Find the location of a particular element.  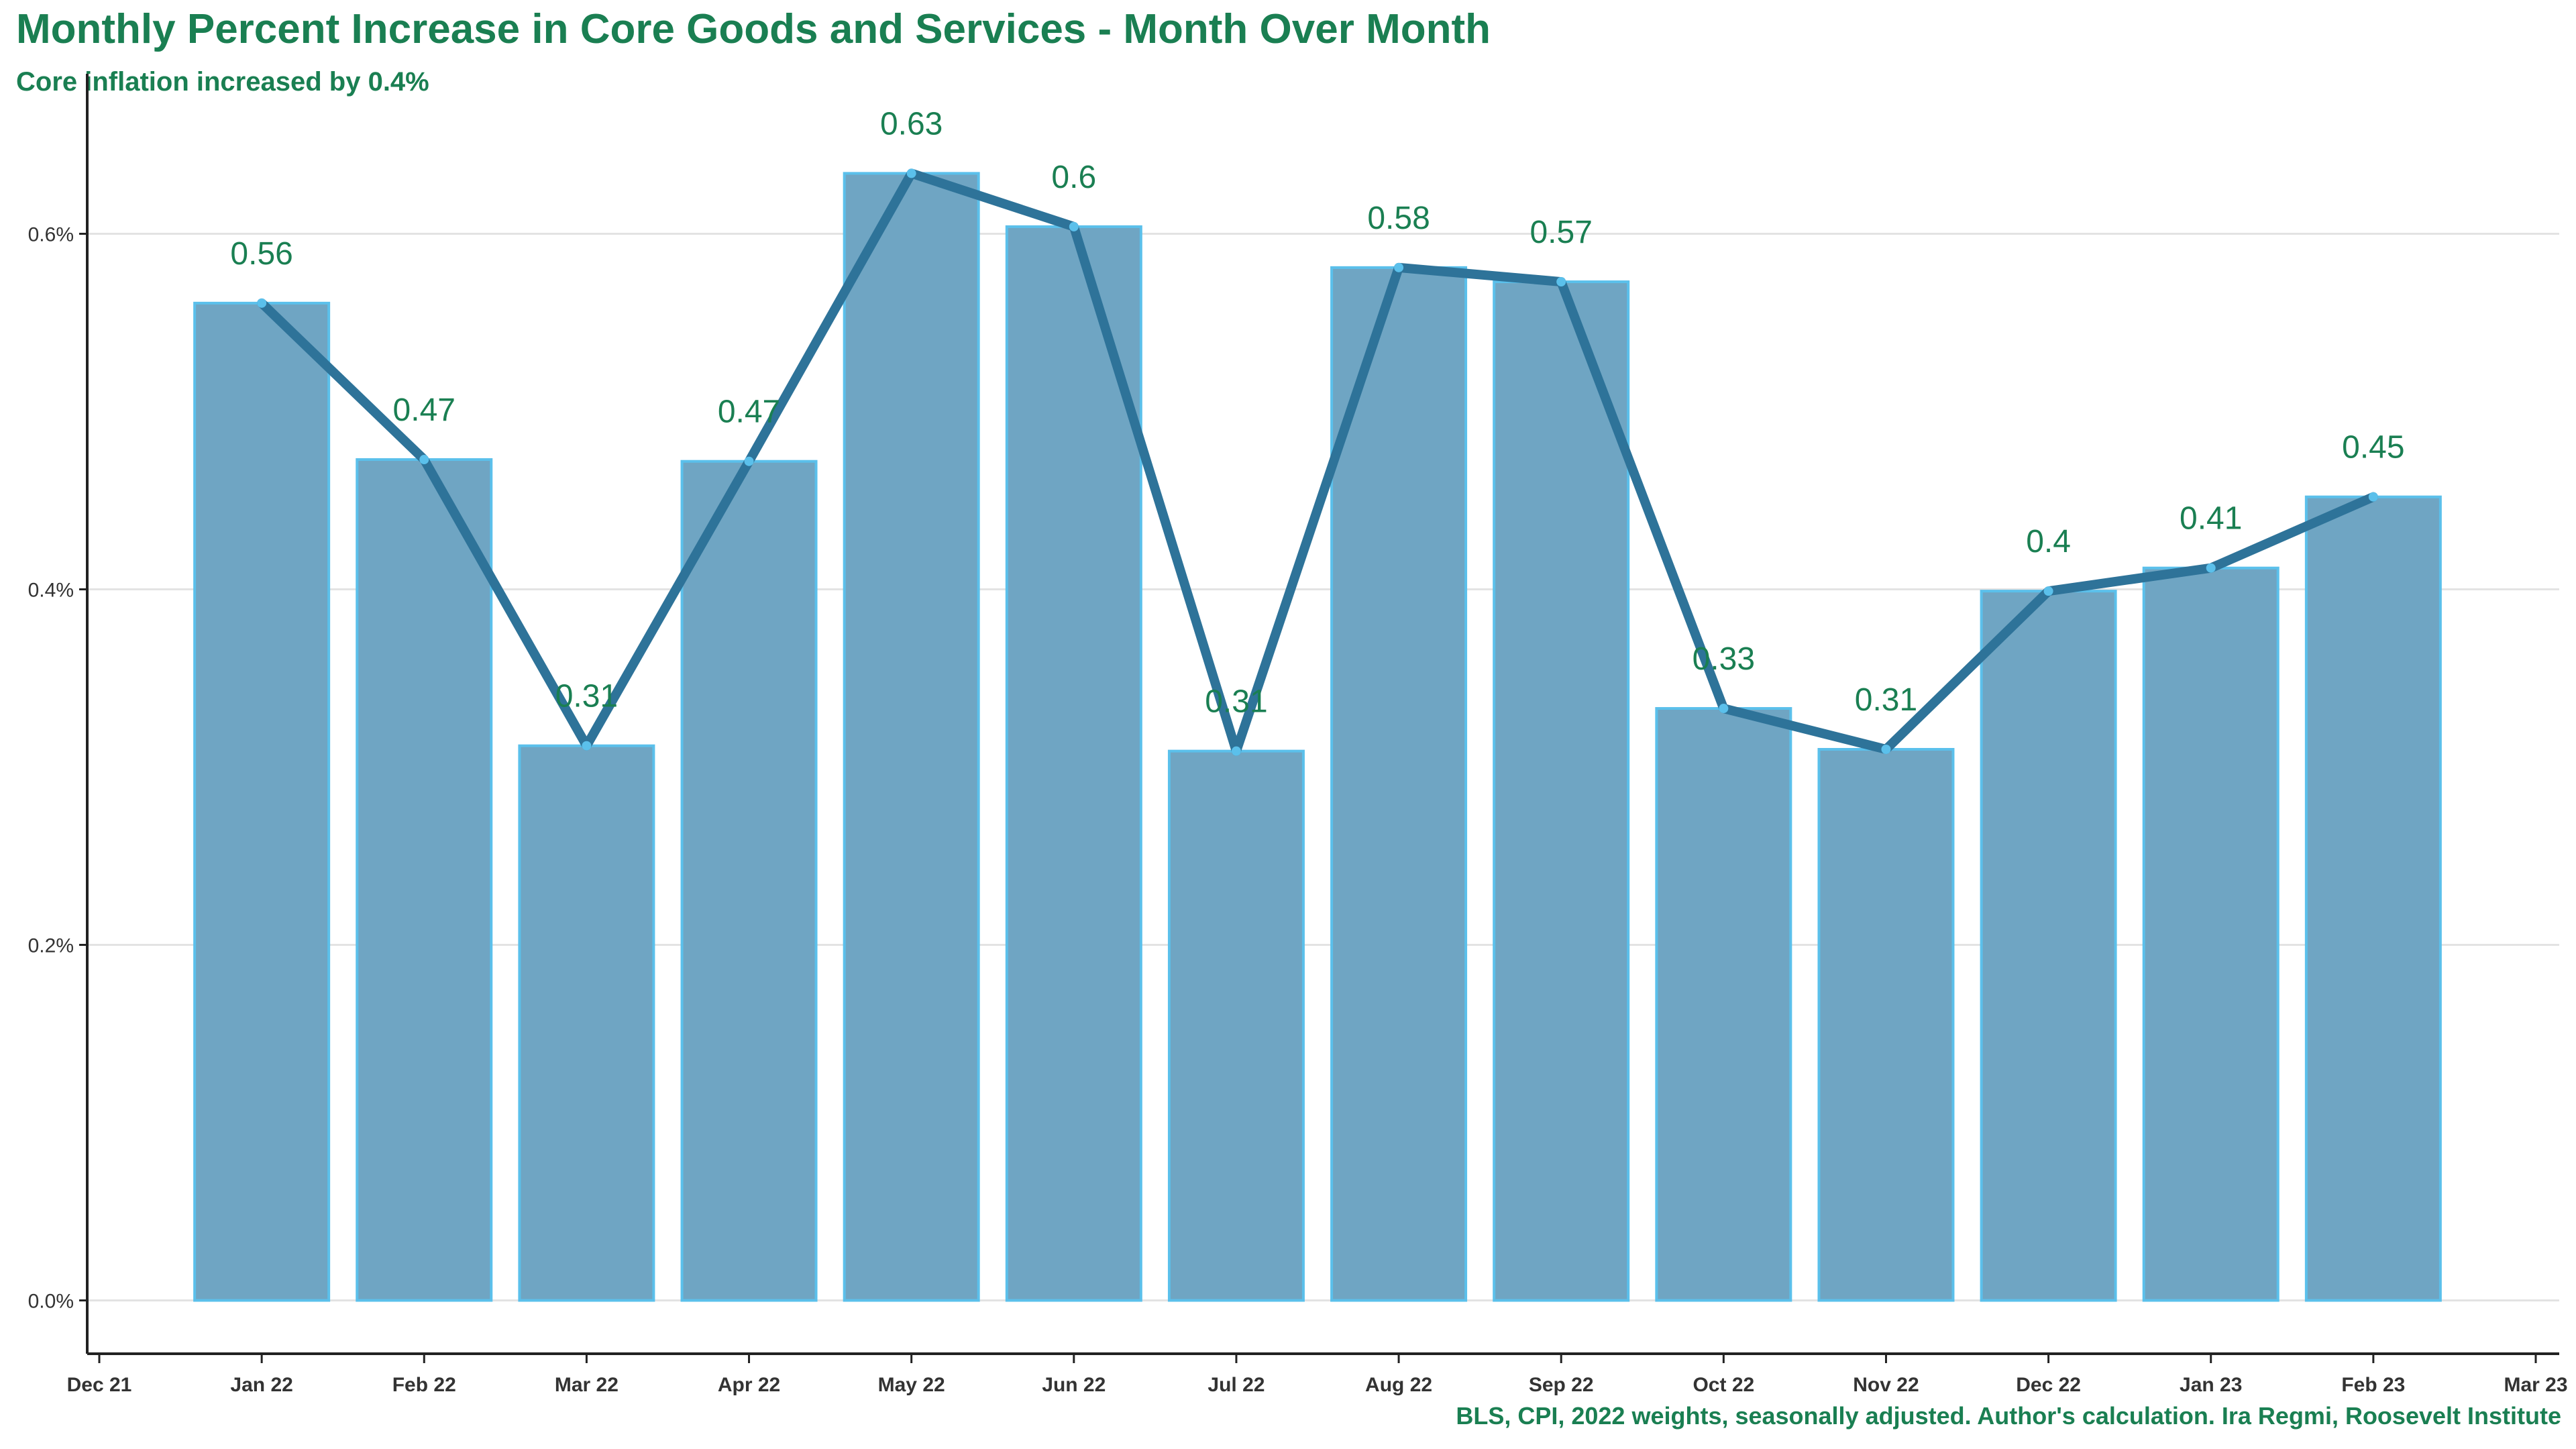

data-label: 0.57 is located at coordinates (1560, 232).